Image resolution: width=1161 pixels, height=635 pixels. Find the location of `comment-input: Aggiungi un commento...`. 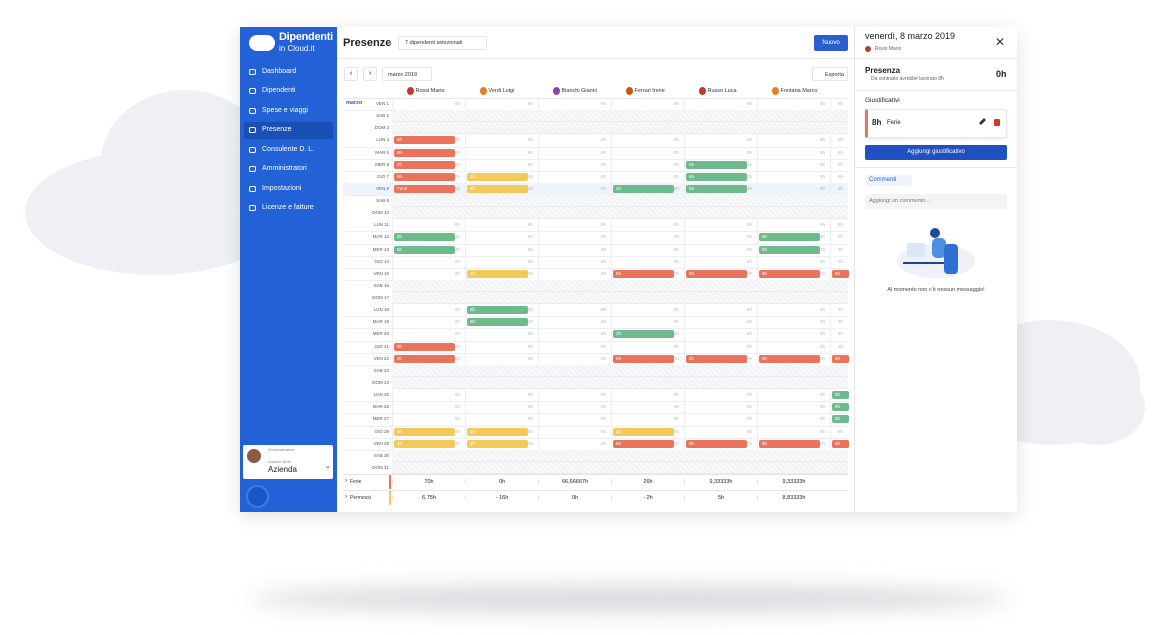

comment-input: Aggiungi un commento... is located at coordinates (936, 201).